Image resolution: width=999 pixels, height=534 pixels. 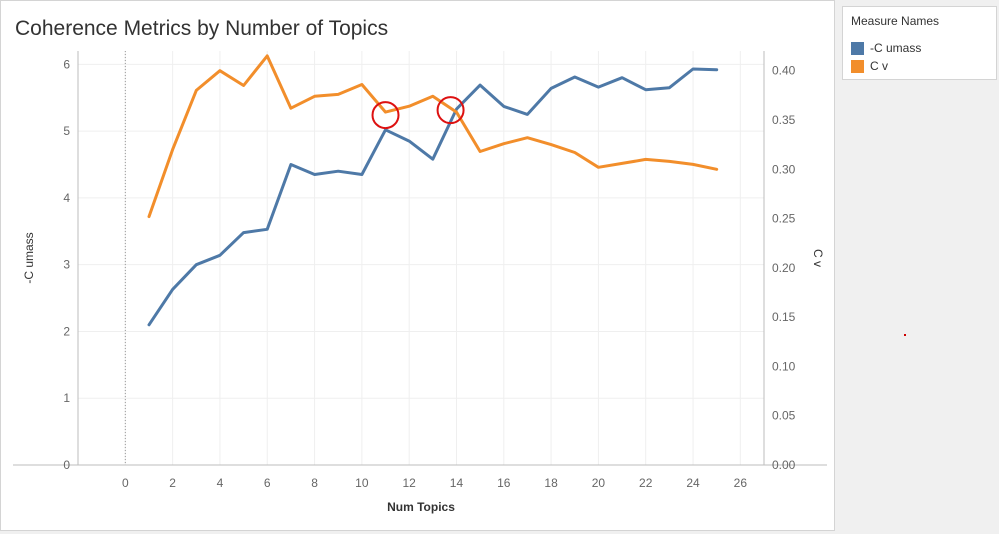 What do you see at coordinates (784, 120) in the screenshot?
I see `y-right-tick-label: 0.35` at bounding box center [784, 120].